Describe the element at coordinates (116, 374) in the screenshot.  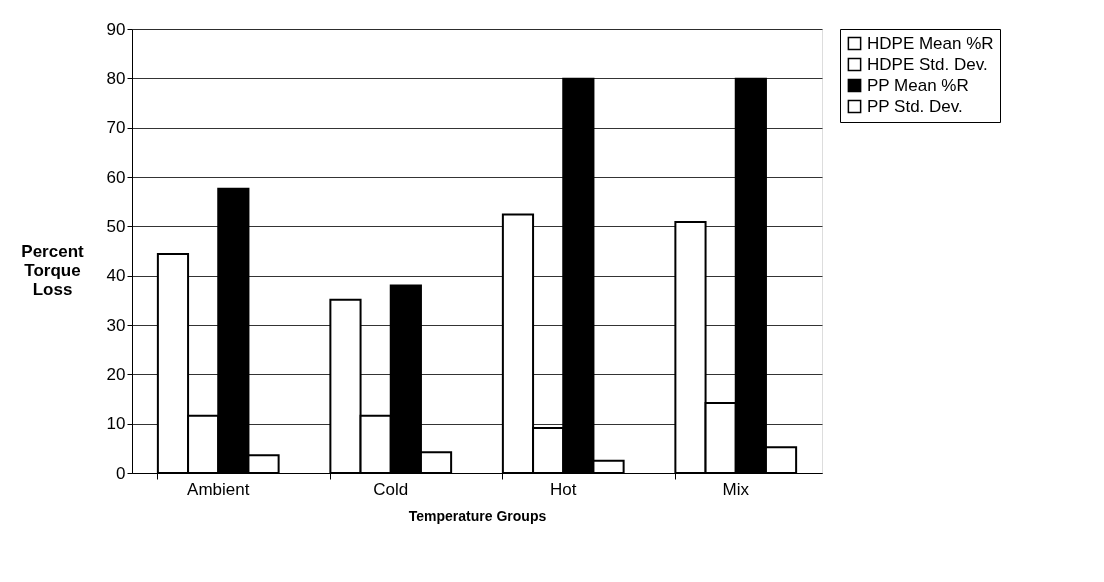
I see `y-tick-label: 20` at that location.